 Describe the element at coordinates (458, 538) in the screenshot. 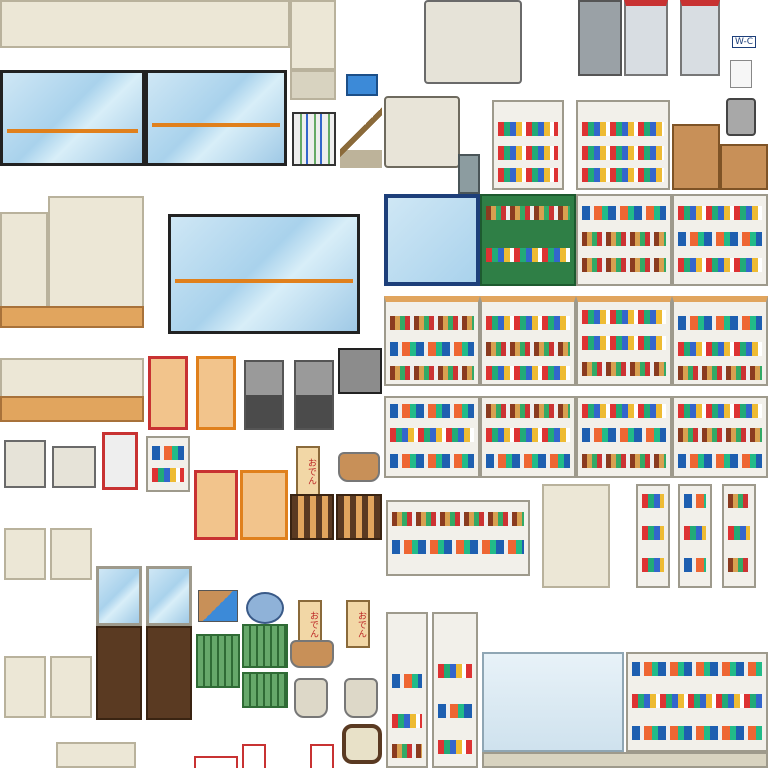

I see `bread-shelf-icon` at that location.